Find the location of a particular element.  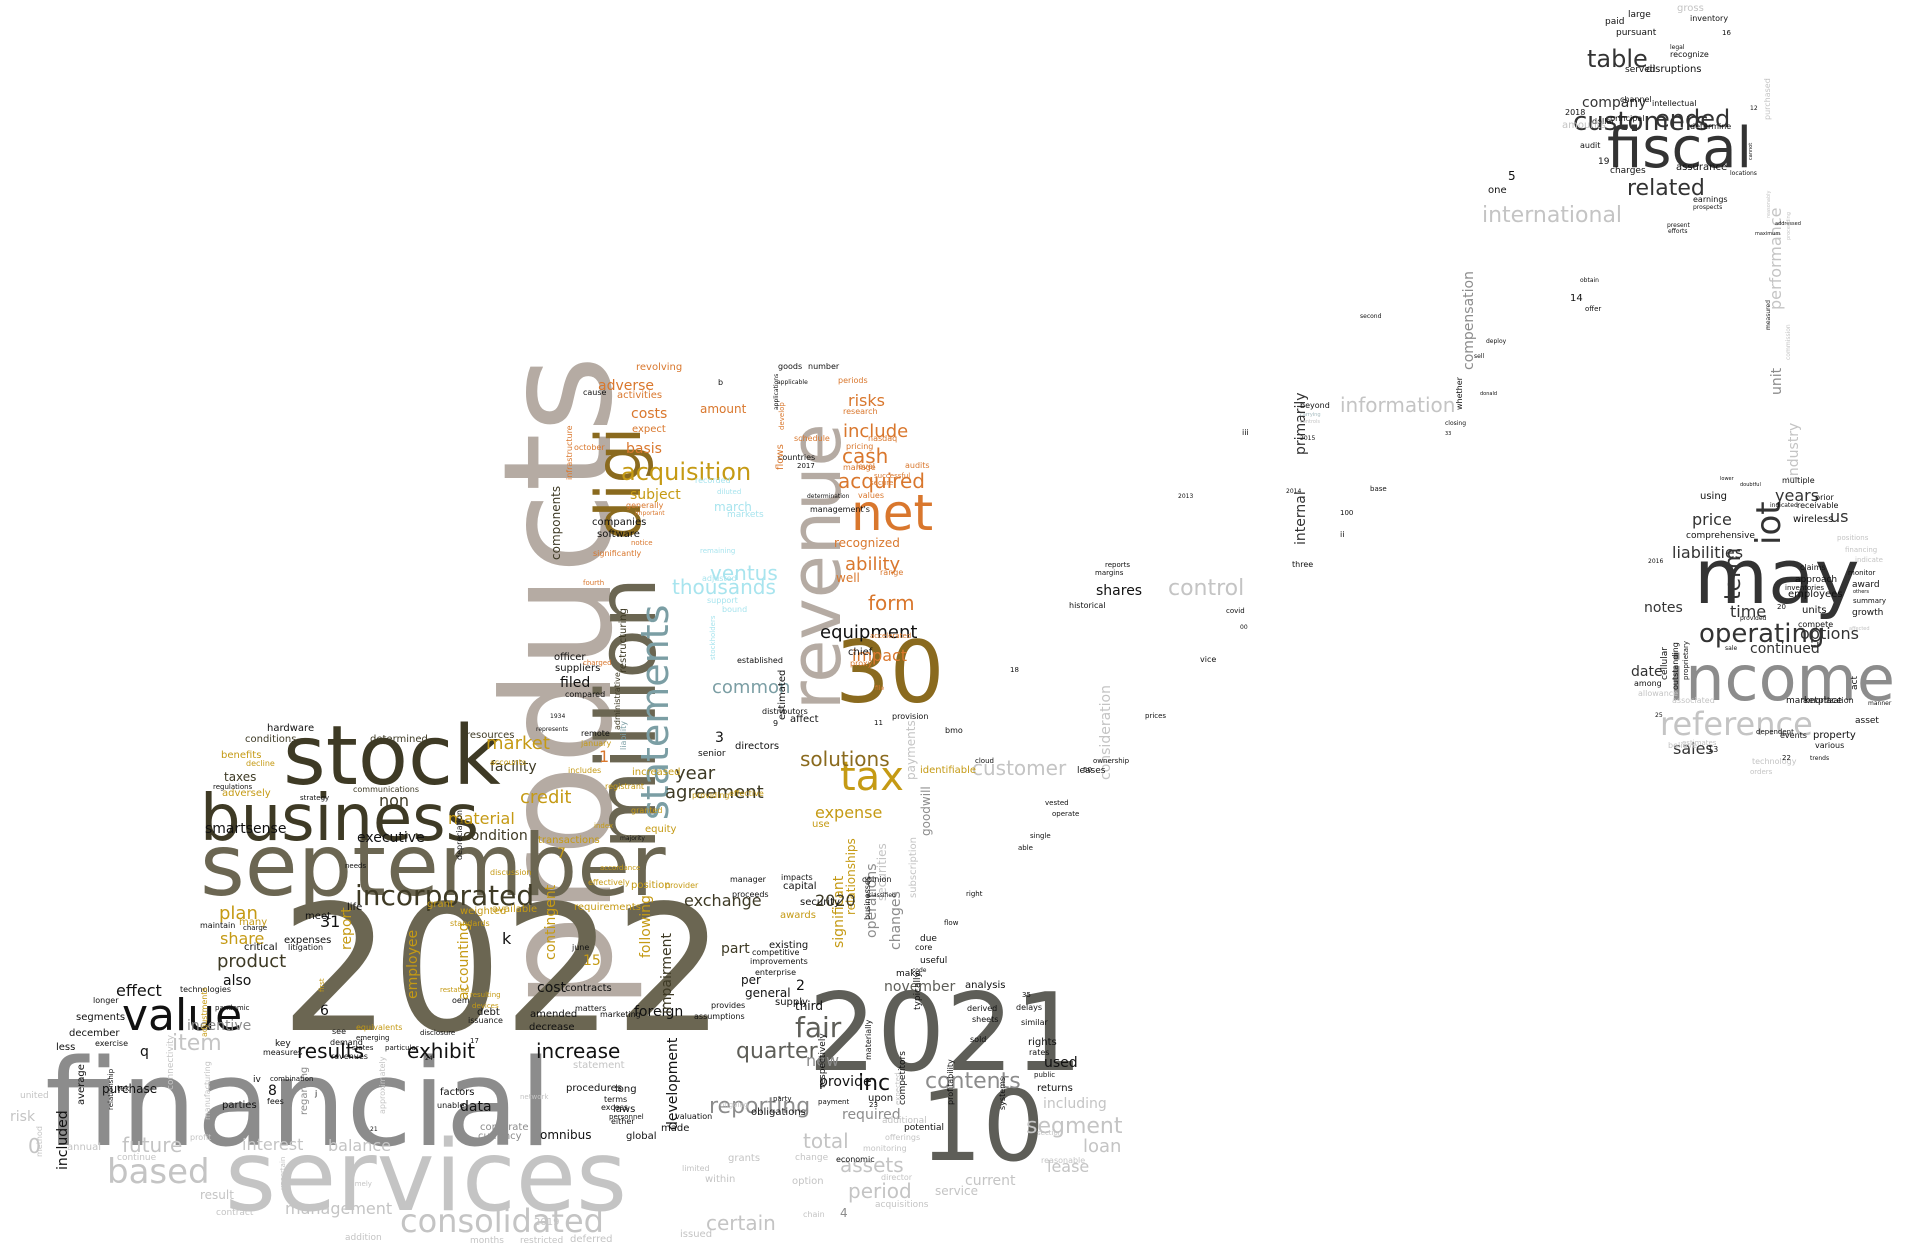

cloud-word: senior is located at coordinates (712, 754).